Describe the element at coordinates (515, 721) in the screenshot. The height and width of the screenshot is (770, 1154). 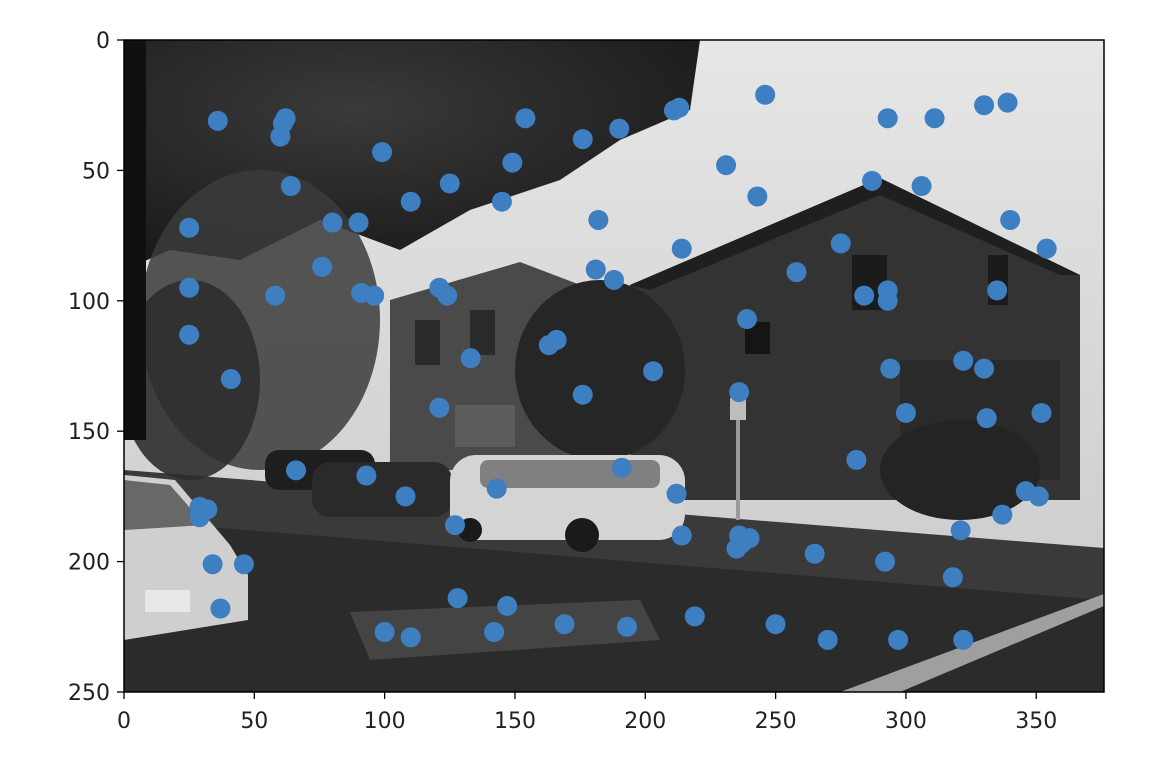
I see `x-tick-label: 150` at that location.